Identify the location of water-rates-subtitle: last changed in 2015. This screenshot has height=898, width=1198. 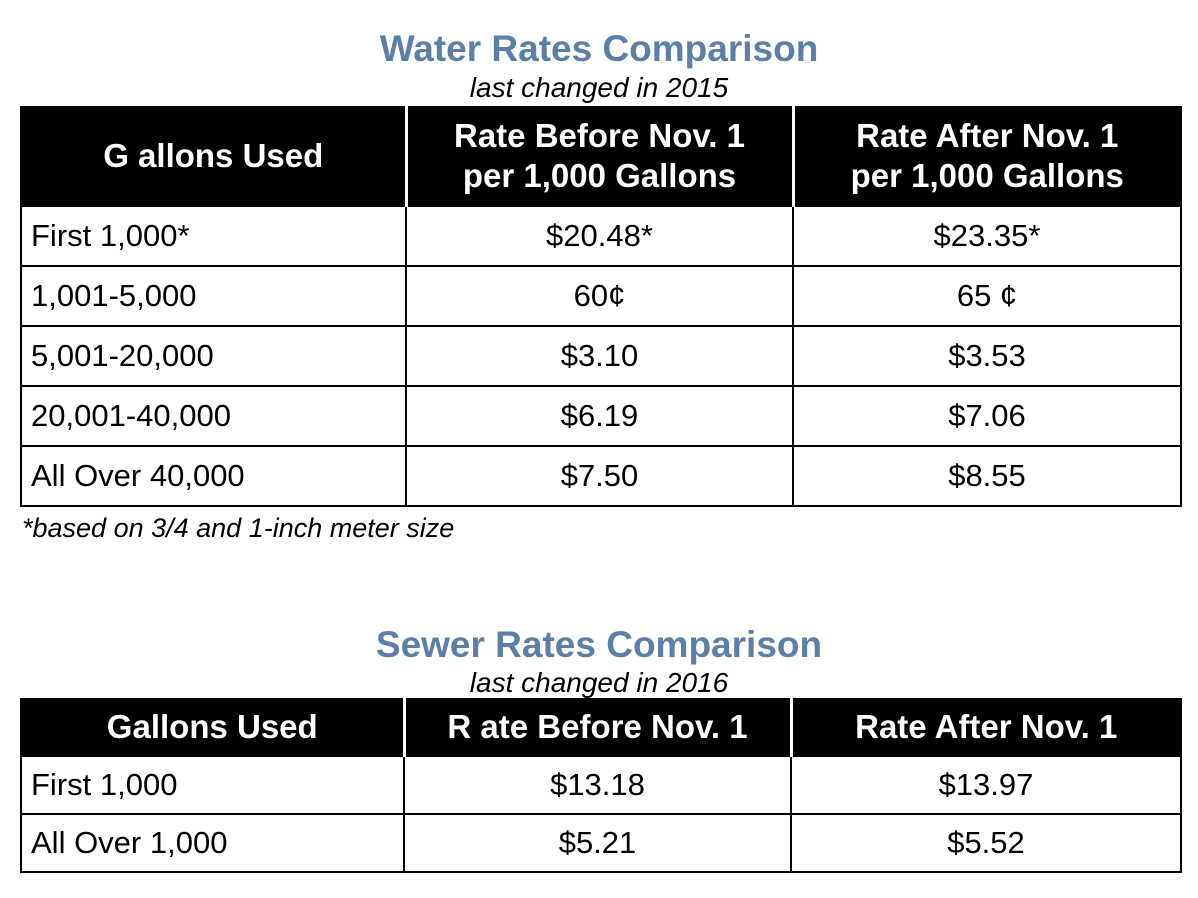
(599, 87).